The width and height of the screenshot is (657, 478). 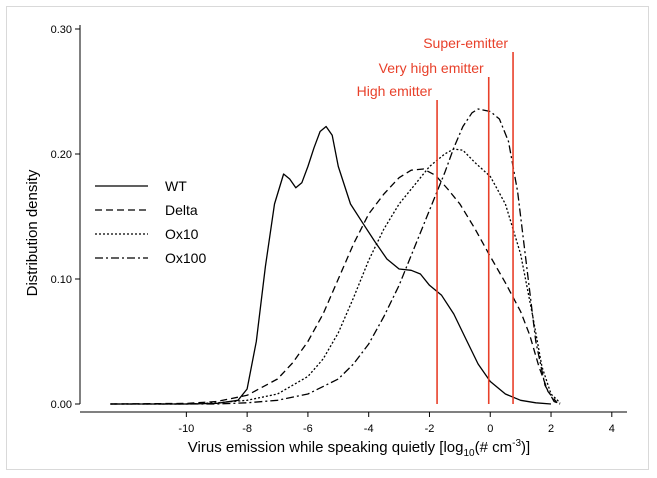 I want to click on x-axis-title-paren: (# cm, so click(x=494, y=447).